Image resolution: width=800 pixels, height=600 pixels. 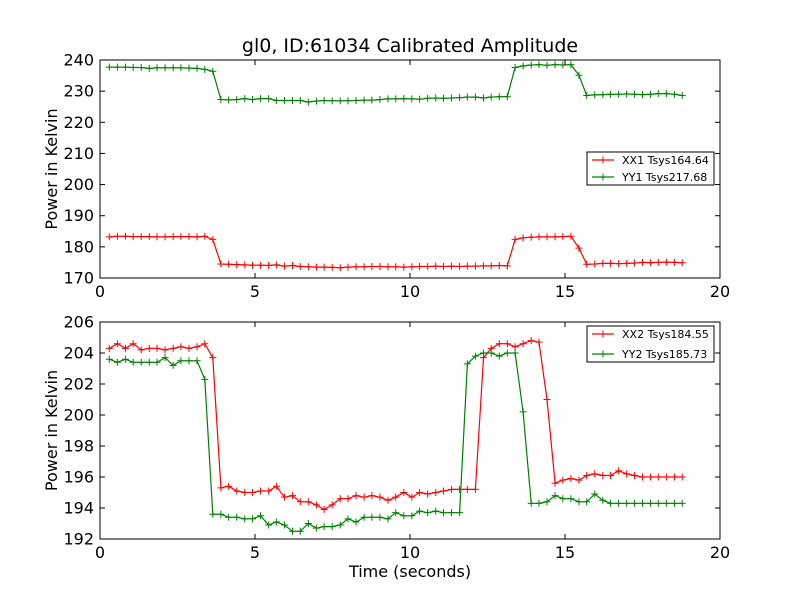 I want to click on y-tick-label: 202, so click(x=78, y=384).